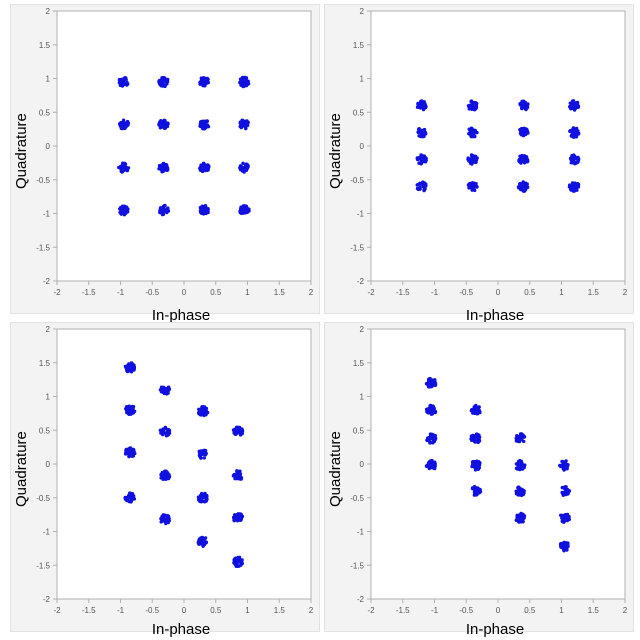  What do you see at coordinates (362, 11) in the screenshot?
I see `y-tick-label: 2` at bounding box center [362, 11].